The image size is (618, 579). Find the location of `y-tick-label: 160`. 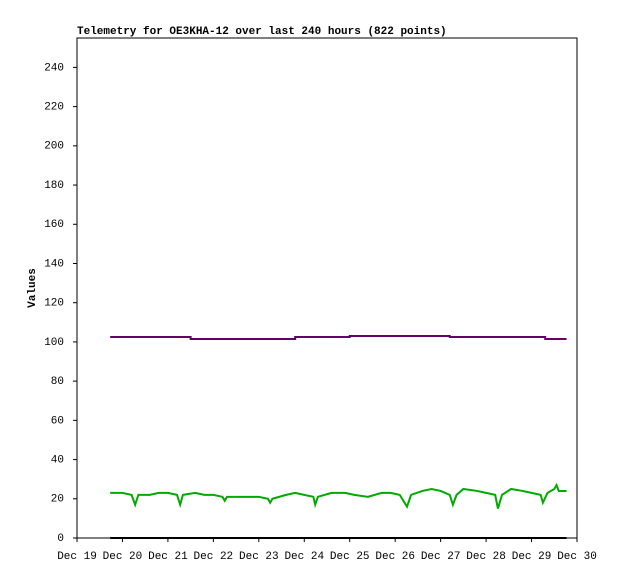

y-tick-label: 160 is located at coordinates (54, 225).